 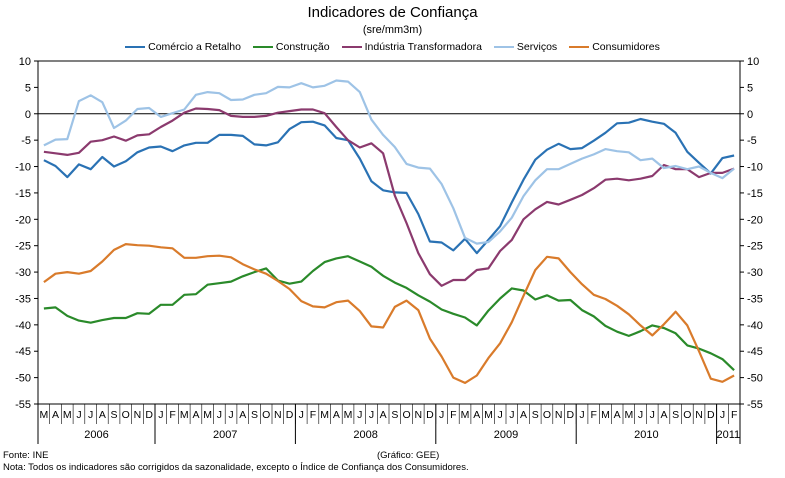 What do you see at coordinates (626, 47) in the screenshot?
I see `legend-label: Consumidores` at bounding box center [626, 47].